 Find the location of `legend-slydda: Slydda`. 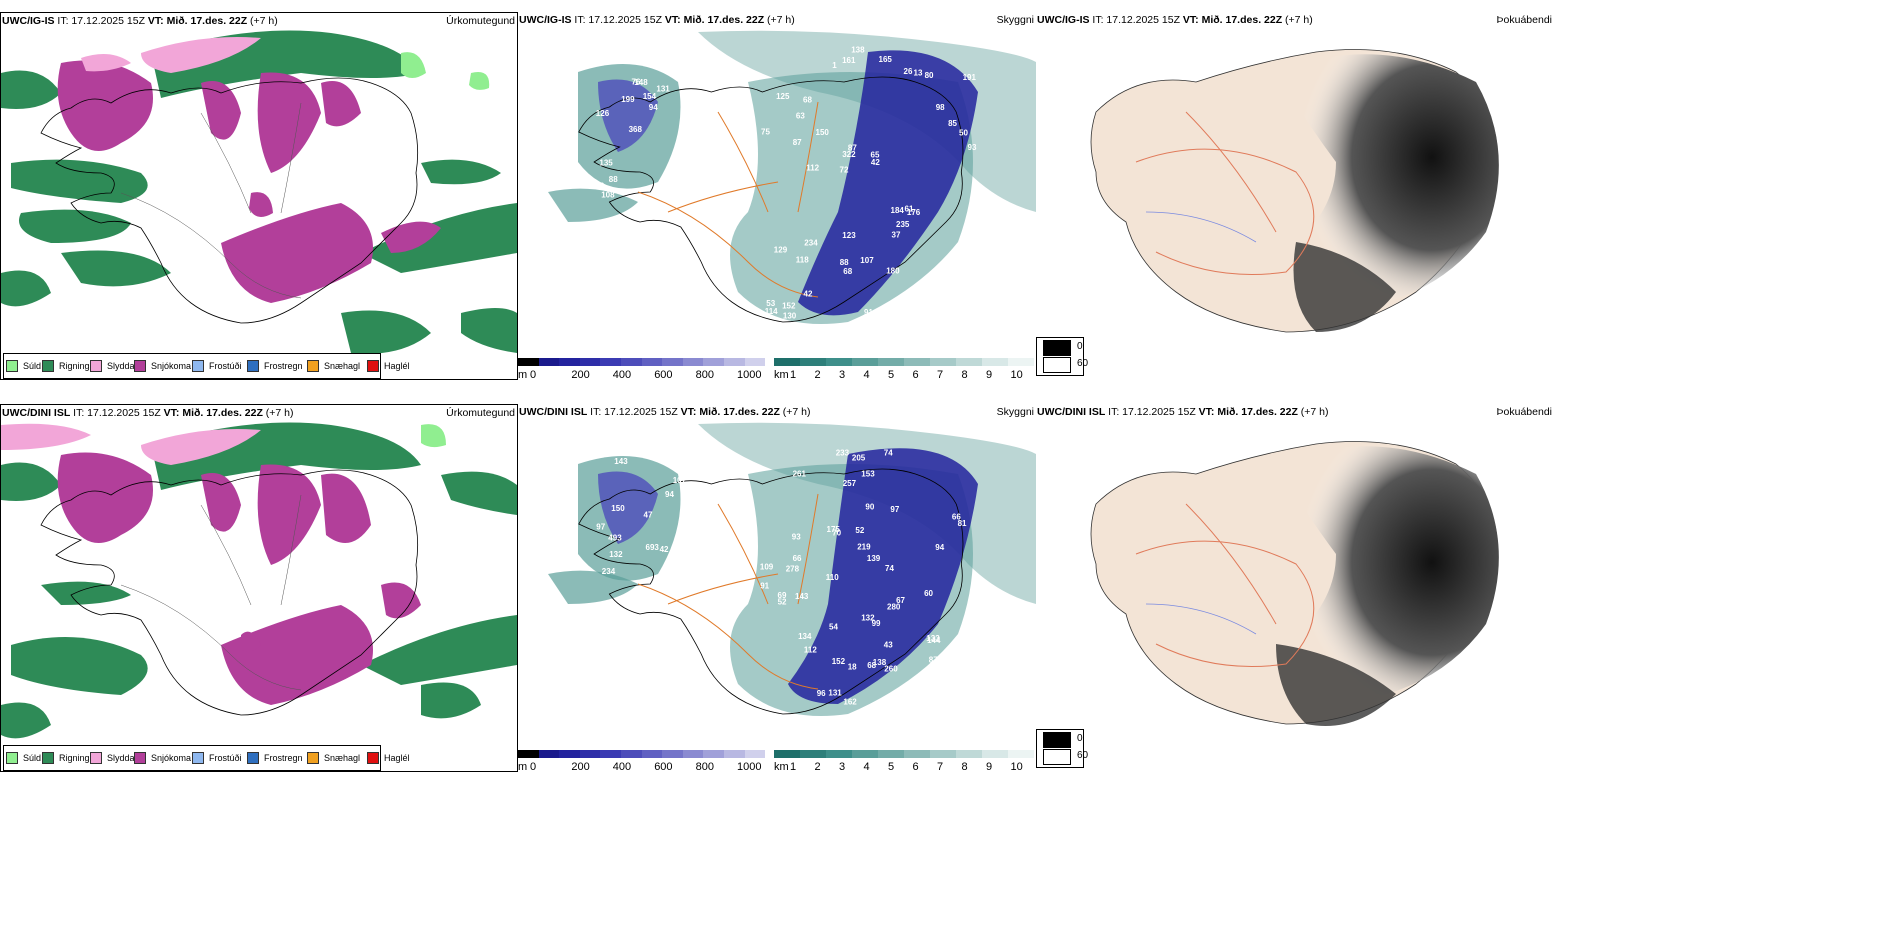

legend-slydda: Slydda is located at coordinates (112, 758).